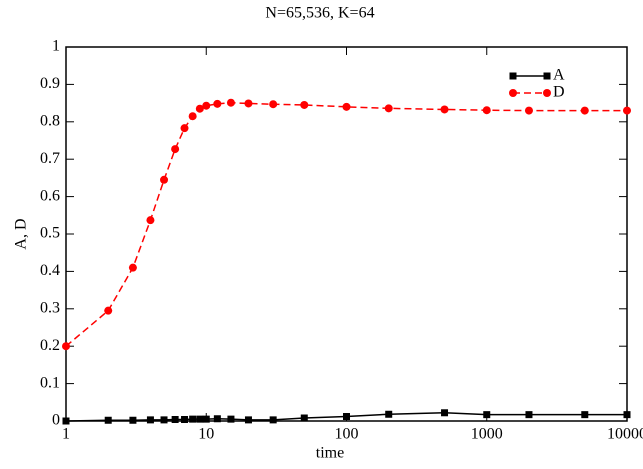  I want to click on y-tick-label: 0.2, so click(50, 345).